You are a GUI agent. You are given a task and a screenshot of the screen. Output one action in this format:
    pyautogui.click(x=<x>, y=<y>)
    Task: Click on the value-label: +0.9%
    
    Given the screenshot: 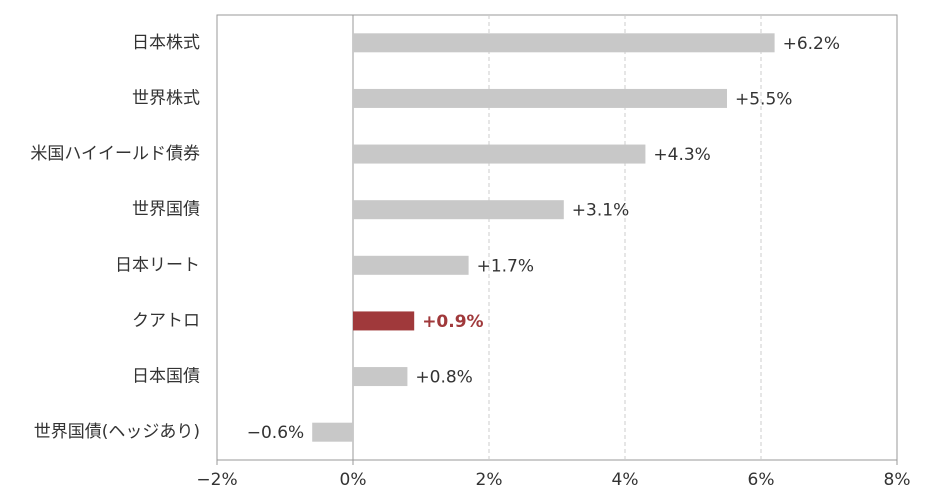 What is the action you would take?
    pyautogui.click(x=452, y=322)
    